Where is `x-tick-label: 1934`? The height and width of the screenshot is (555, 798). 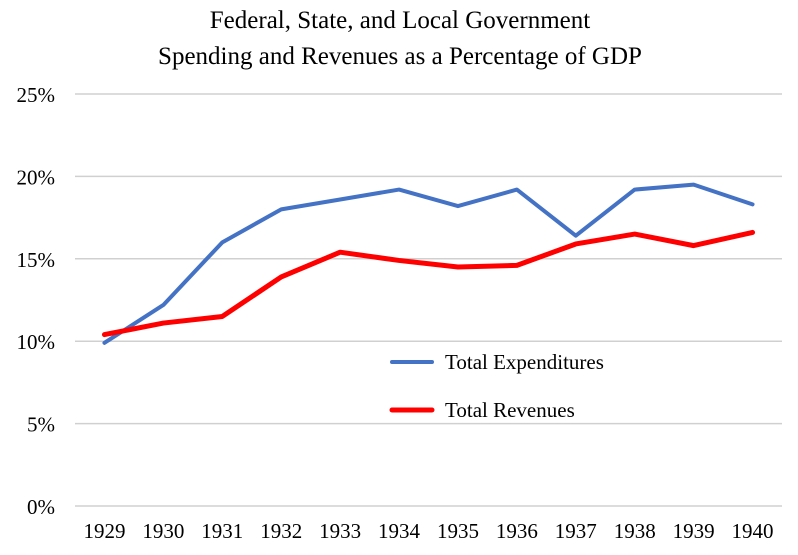 x-tick-label: 1934 is located at coordinates (399, 531).